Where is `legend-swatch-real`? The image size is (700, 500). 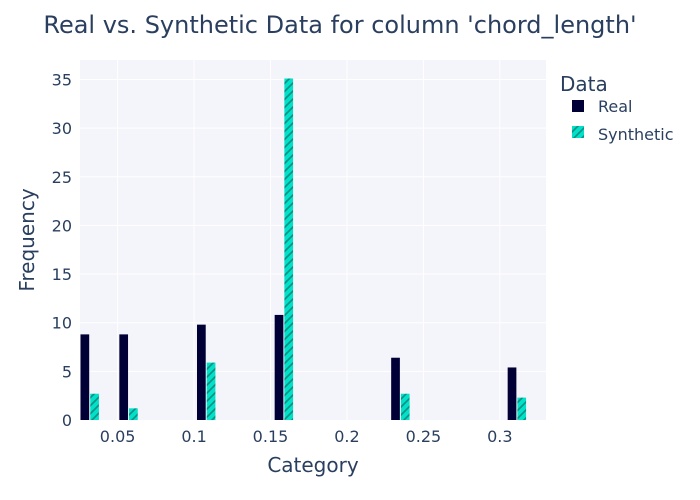
legend-swatch-real is located at coordinates (578, 106).